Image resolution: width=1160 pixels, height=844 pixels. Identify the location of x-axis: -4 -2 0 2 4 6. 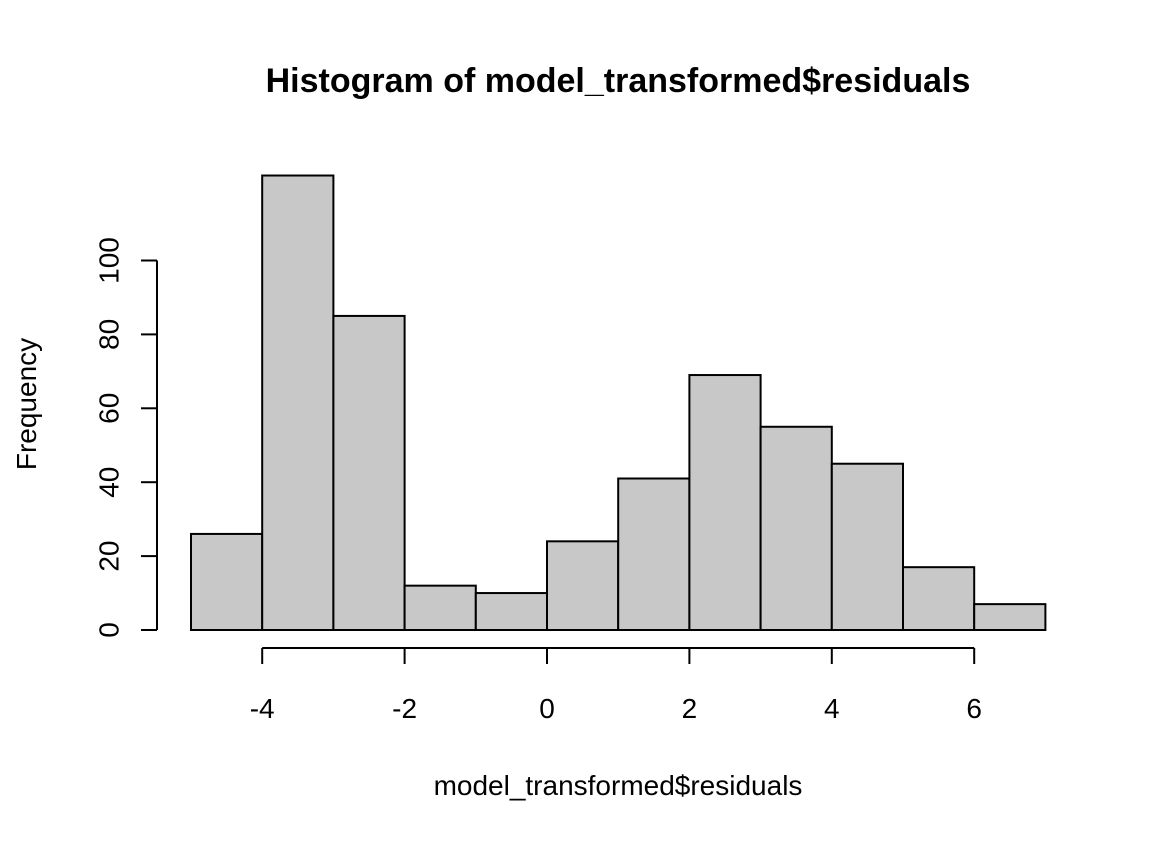
(616, 685).